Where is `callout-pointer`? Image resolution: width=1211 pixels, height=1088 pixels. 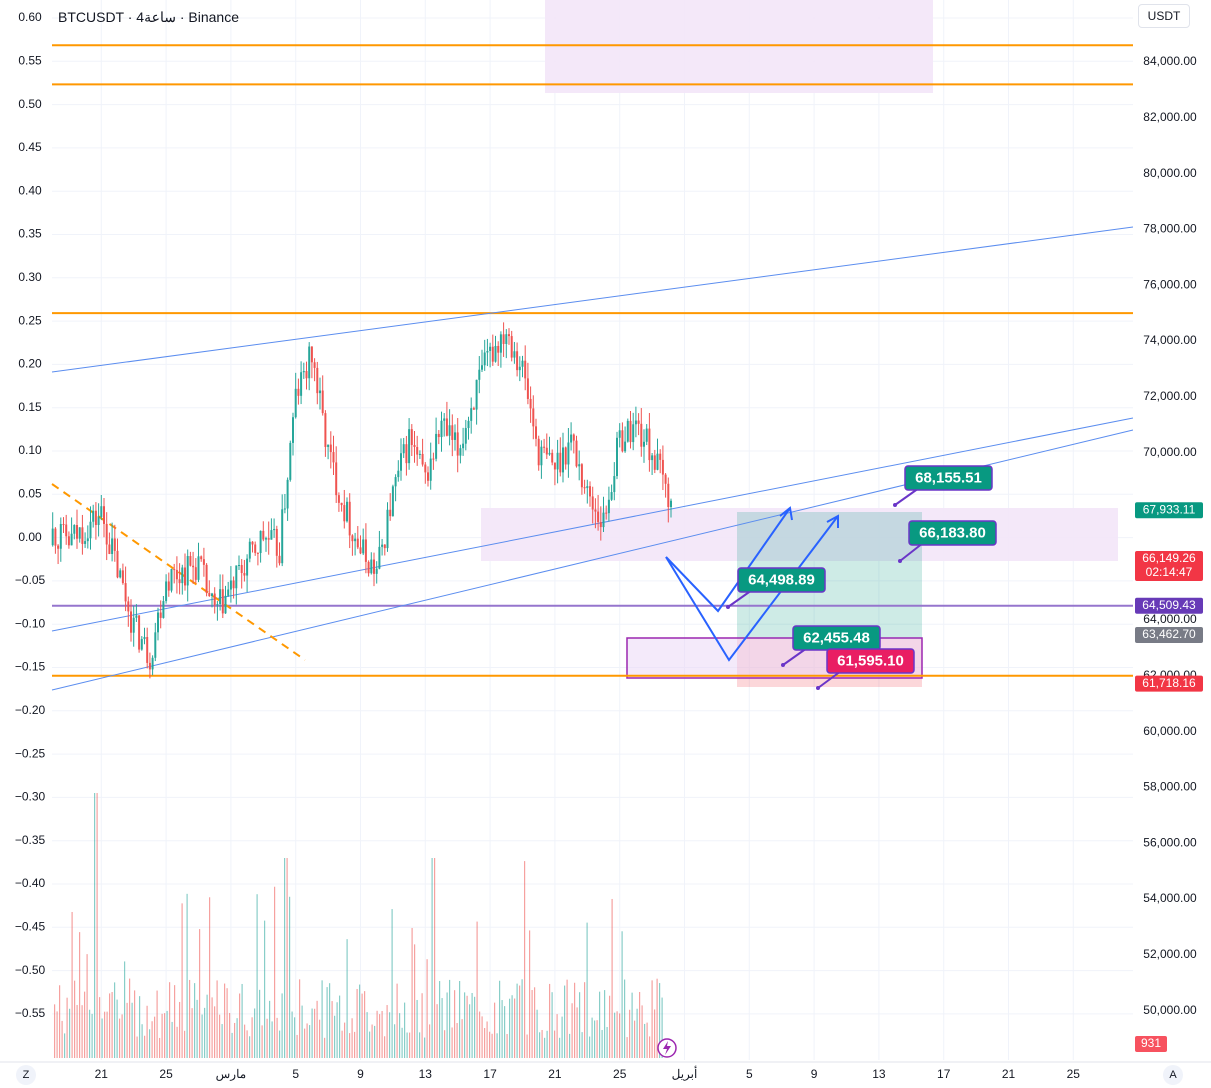 callout-pointer is located at coordinates (740, 598).